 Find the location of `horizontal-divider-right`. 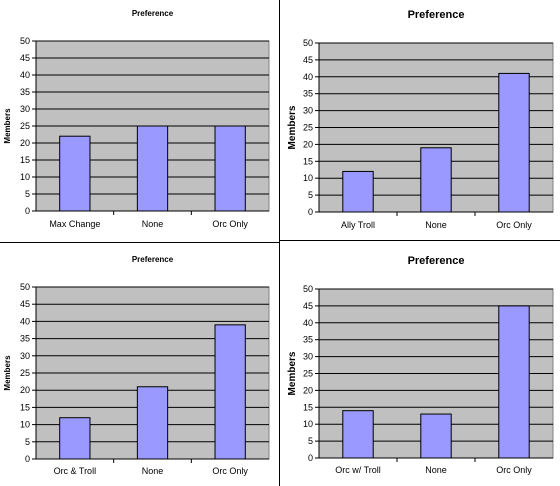

horizontal-divider-right is located at coordinates (419, 240).